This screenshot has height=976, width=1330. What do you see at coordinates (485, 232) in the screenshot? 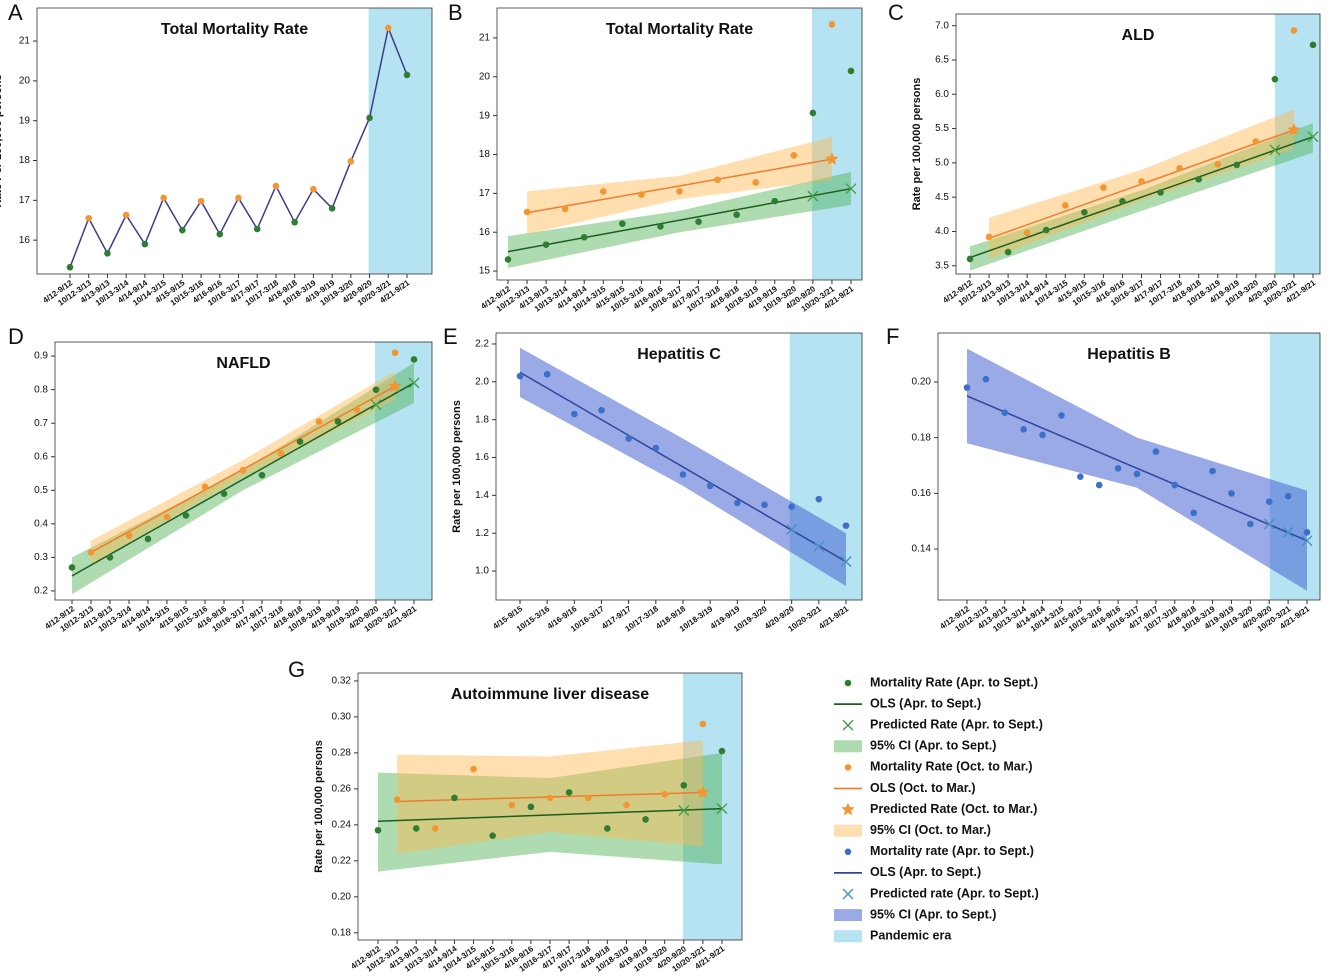
I see `y-tick-label: 16` at bounding box center [485, 232].